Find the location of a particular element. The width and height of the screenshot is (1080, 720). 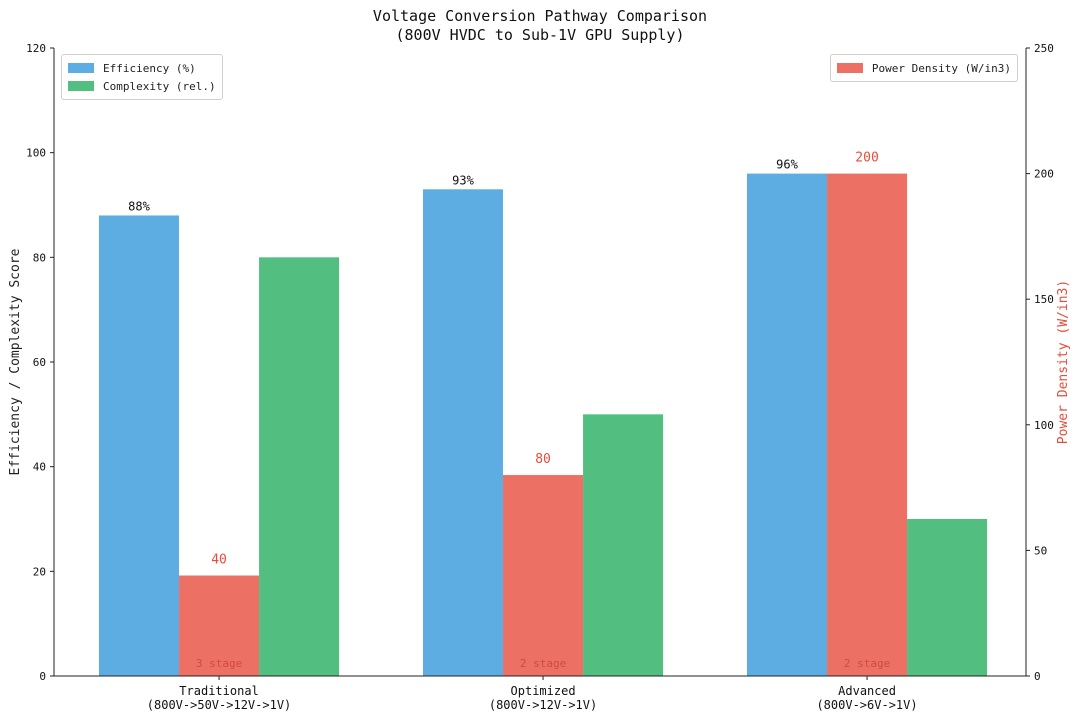

legend-swatch-complexity is located at coordinates (81, 86).